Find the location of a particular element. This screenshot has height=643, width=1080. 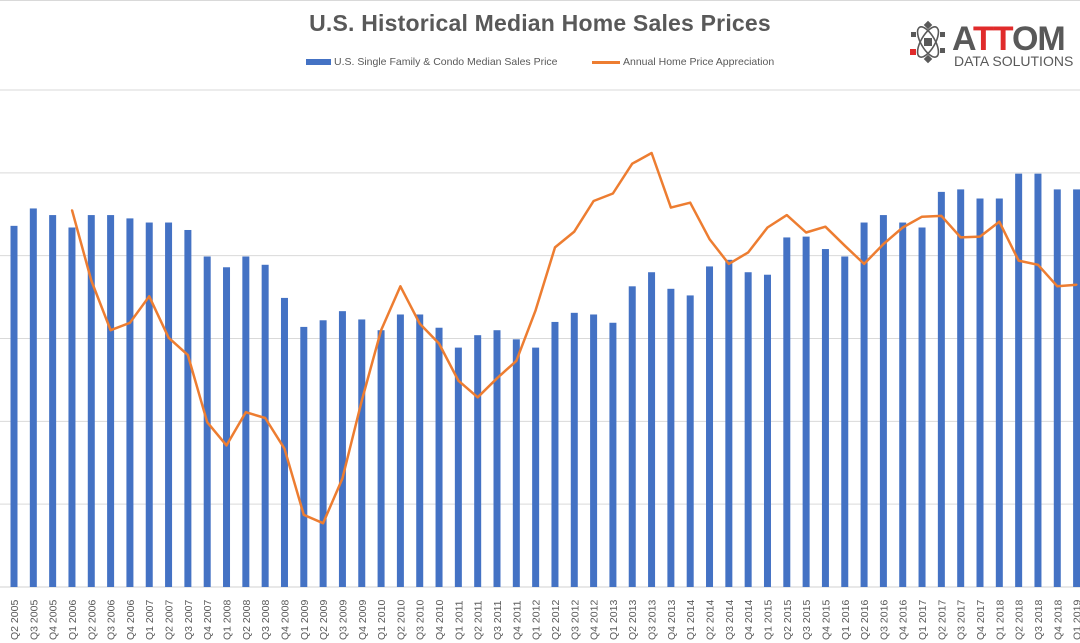

line-point-q3-2016 is located at coordinates (883, 244).